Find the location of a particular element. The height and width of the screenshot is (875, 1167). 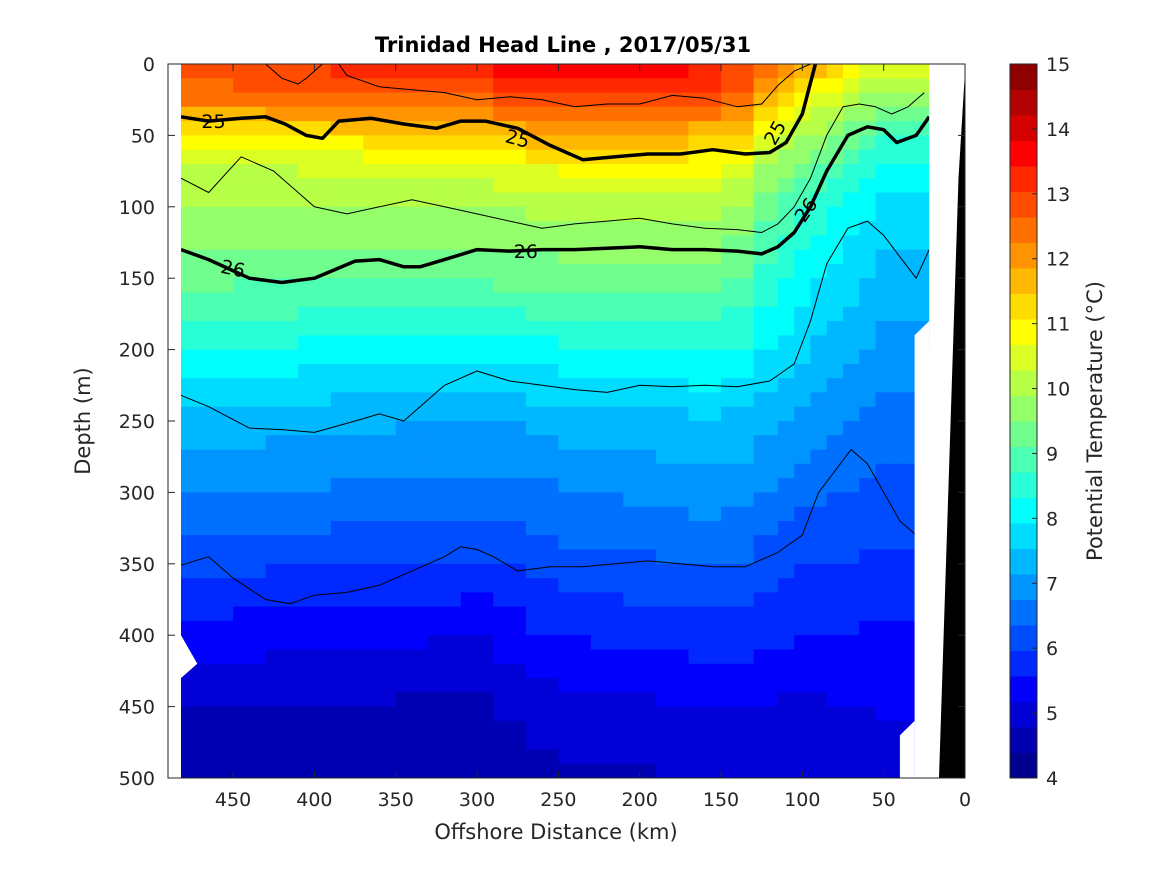

colorbar-tick-label: 7 is located at coordinates (1052, 584).